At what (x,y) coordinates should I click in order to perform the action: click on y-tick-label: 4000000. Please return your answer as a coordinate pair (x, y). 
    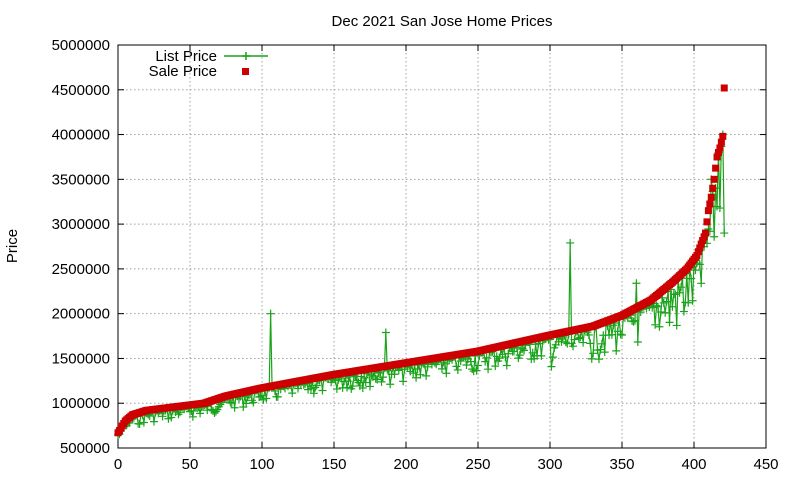
    Looking at the image, I should click on (81, 135).